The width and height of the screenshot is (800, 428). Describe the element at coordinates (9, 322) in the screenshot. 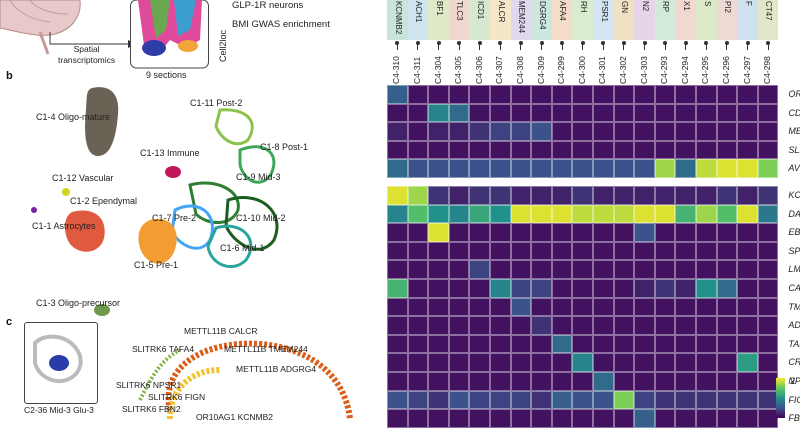

I see `panel-c-letter: c` at that location.